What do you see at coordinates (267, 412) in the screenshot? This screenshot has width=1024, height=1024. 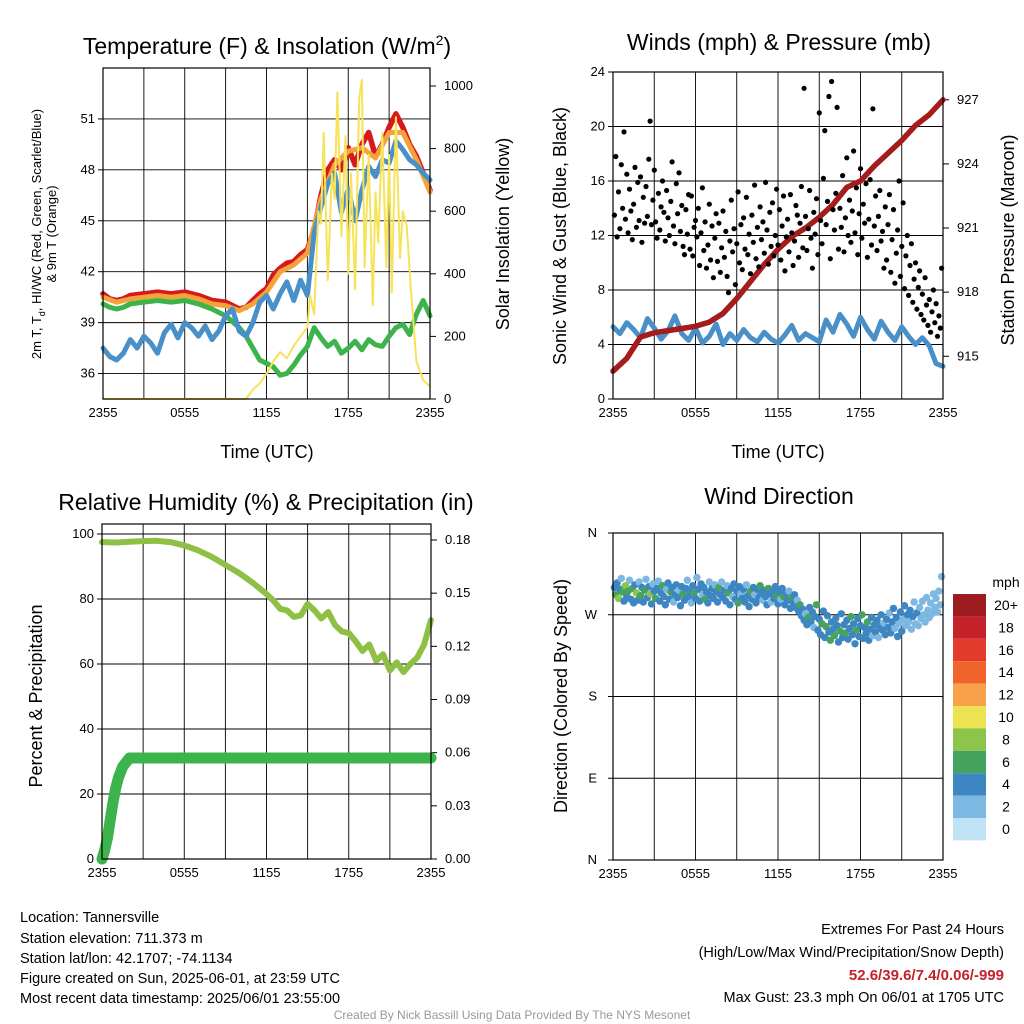 I see `x-tick-label: 1155` at bounding box center [267, 412].